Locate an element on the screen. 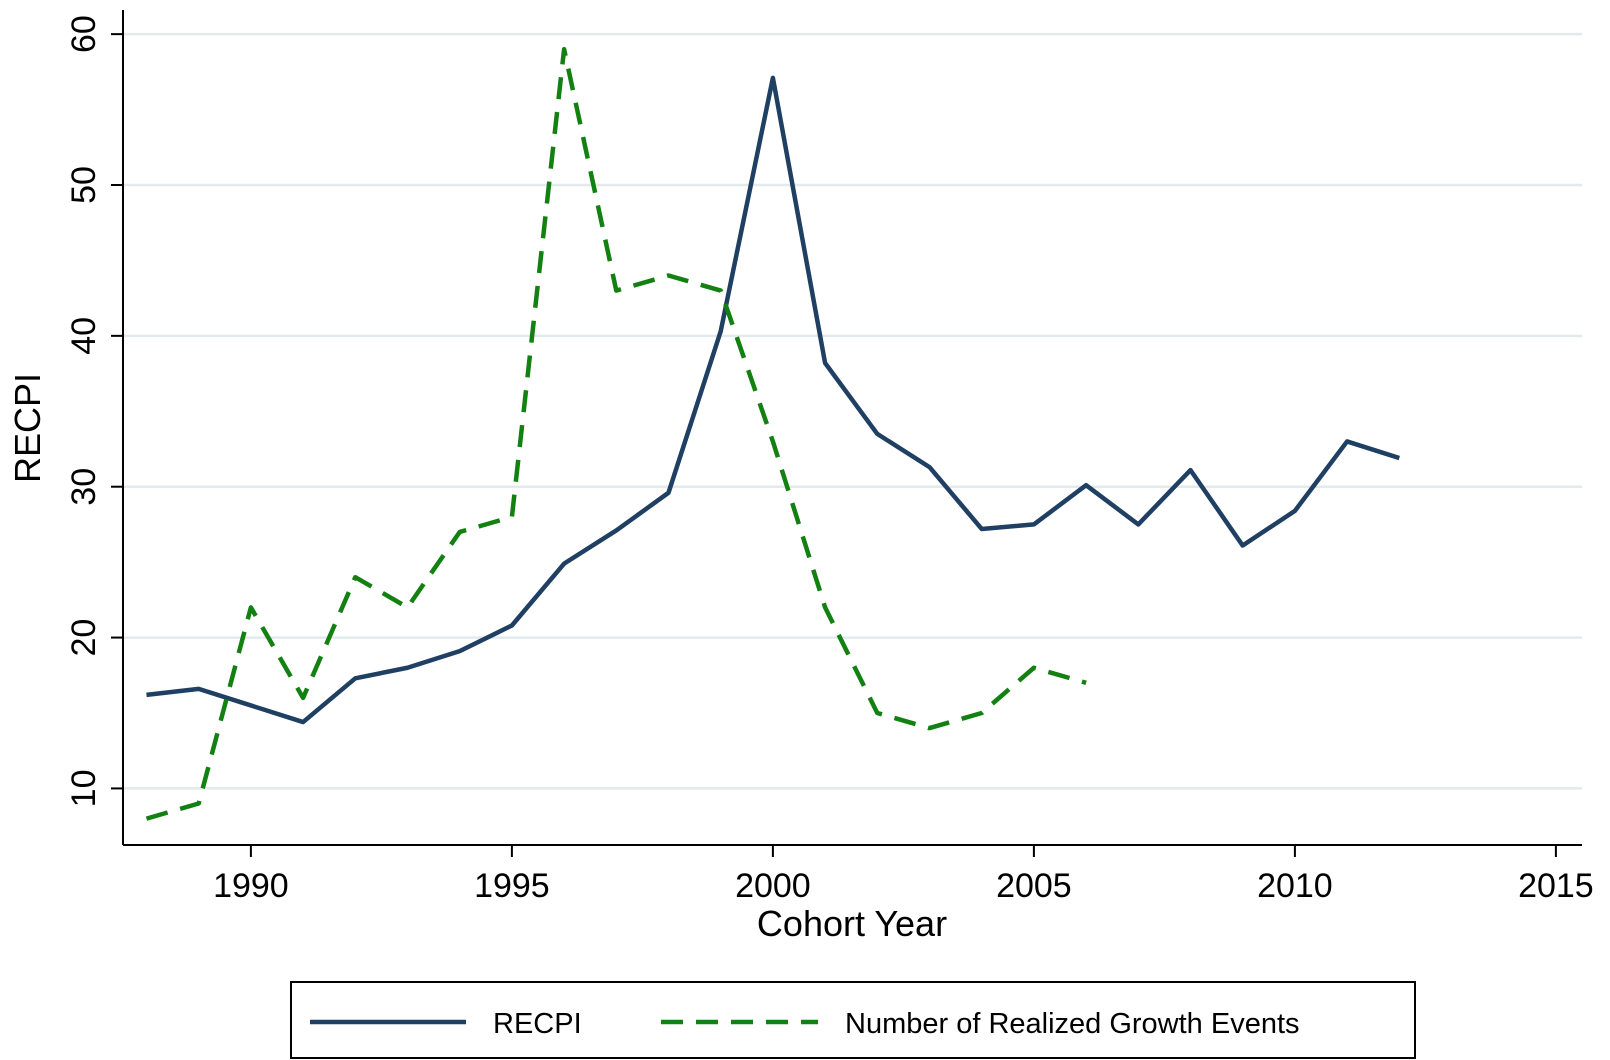 The width and height of the screenshot is (1610, 1060). y-axis-label: RECPI is located at coordinates (27, 428).